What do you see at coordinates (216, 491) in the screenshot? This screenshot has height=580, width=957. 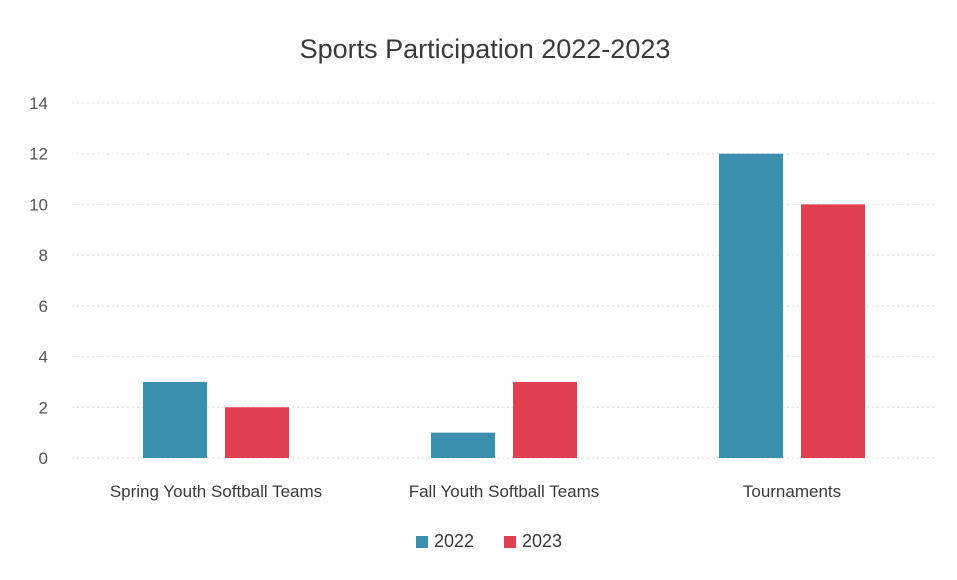 I see `category-label-0: Spring Youth Softball Teams` at bounding box center [216, 491].